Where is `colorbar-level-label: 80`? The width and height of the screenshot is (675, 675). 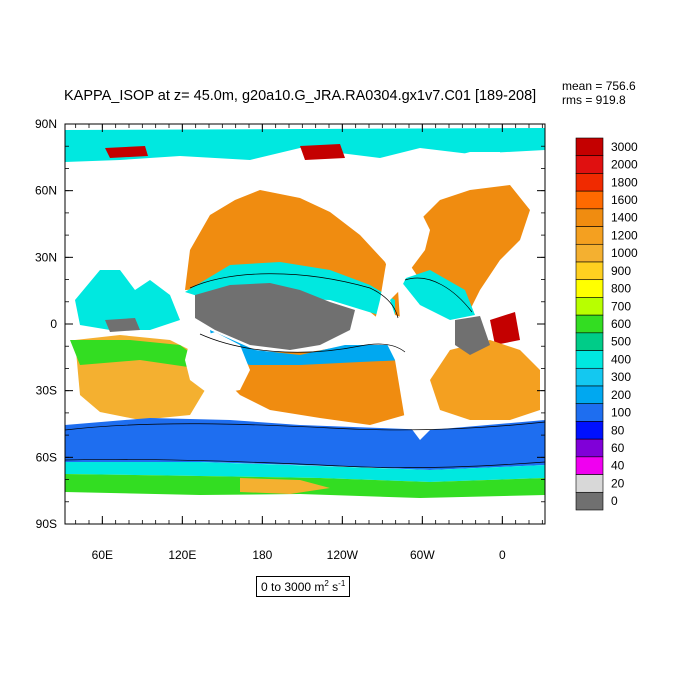
colorbar-level-label: 80 is located at coordinates (618, 430).